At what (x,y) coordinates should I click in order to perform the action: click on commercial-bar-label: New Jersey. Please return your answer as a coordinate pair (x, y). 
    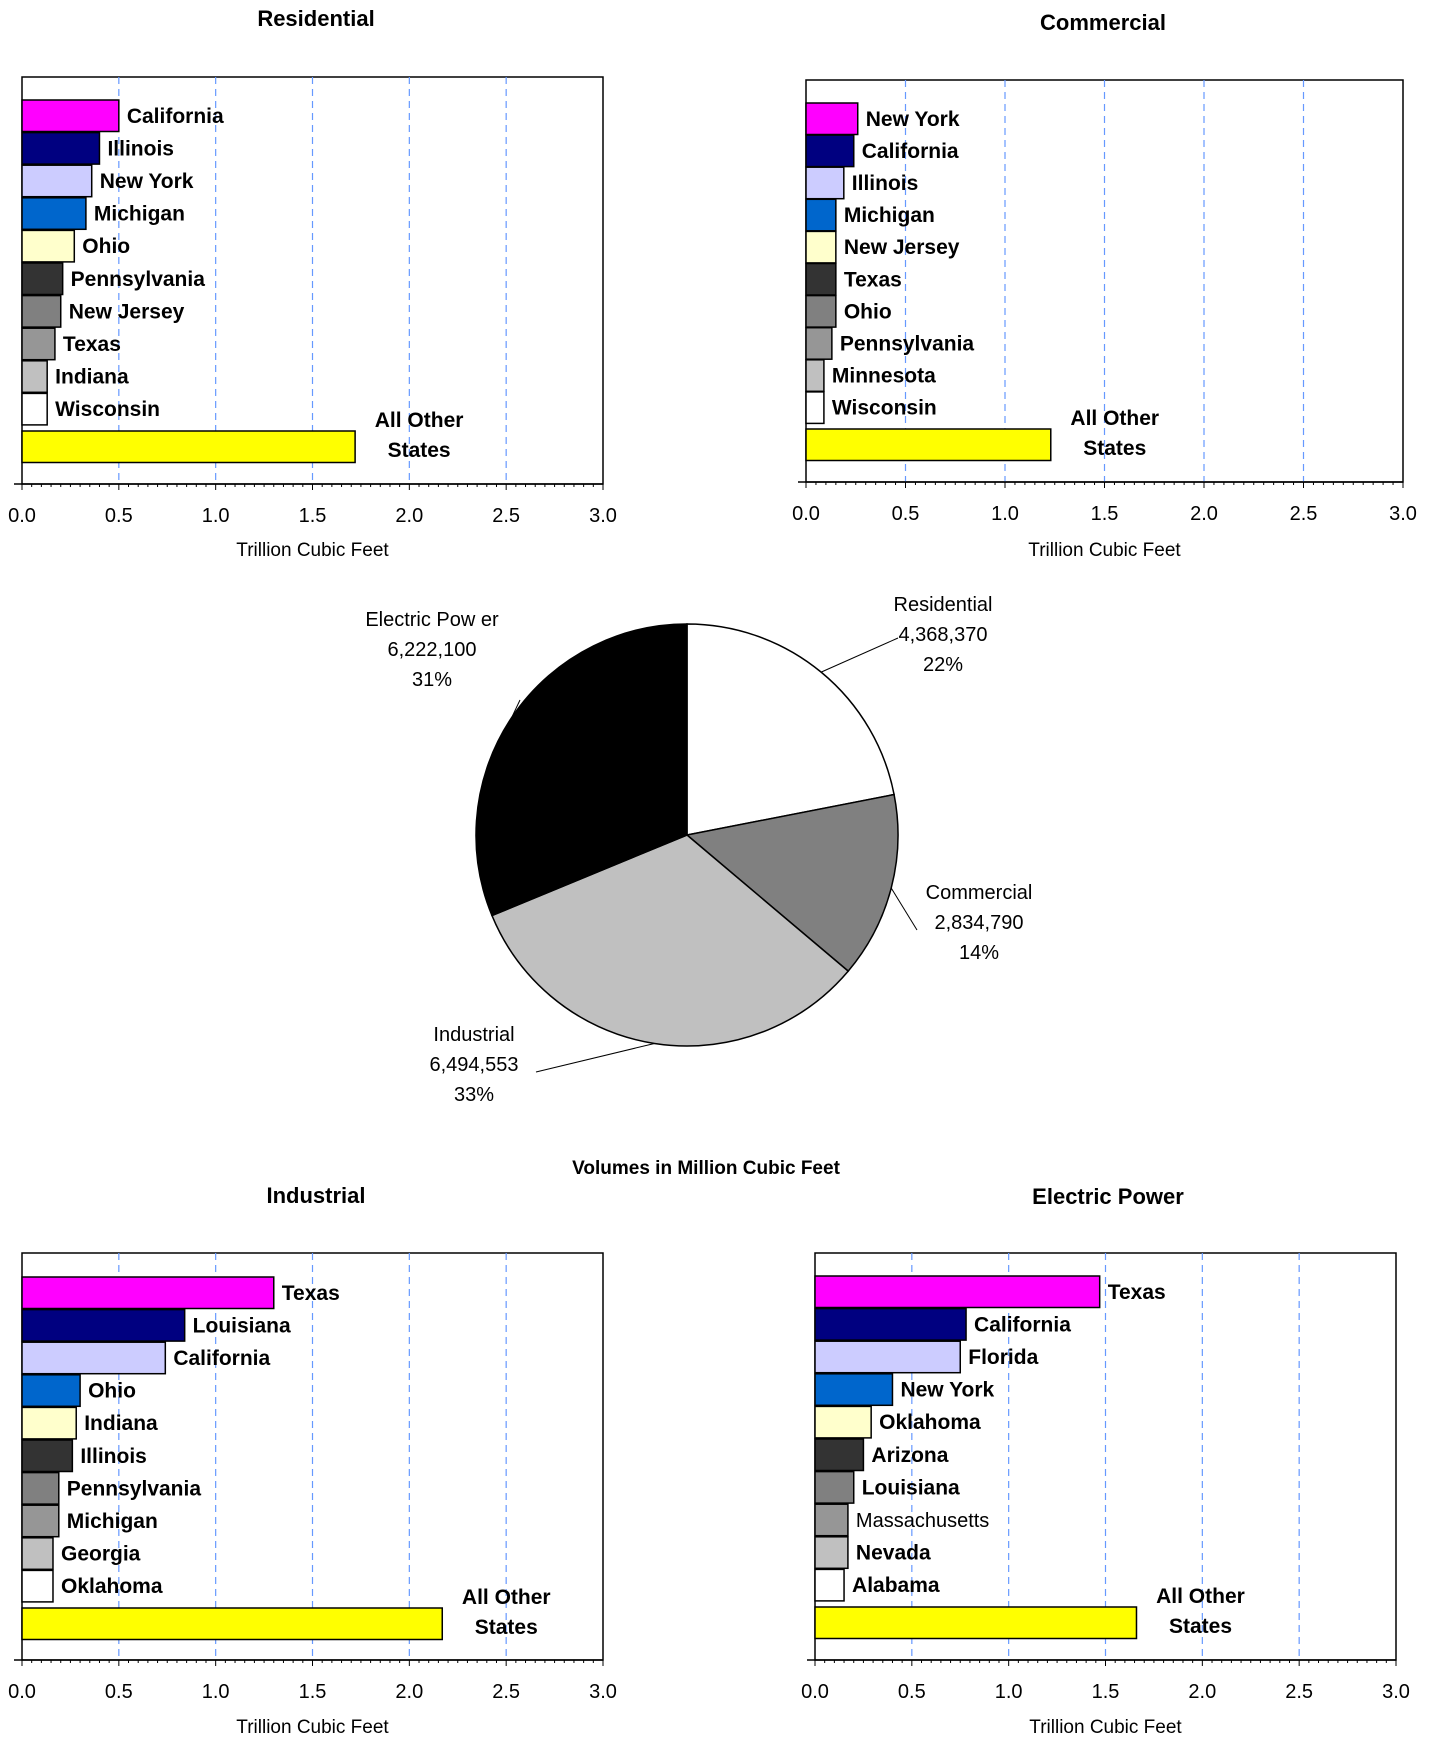
    Looking at the image, I should click on (902, 247).